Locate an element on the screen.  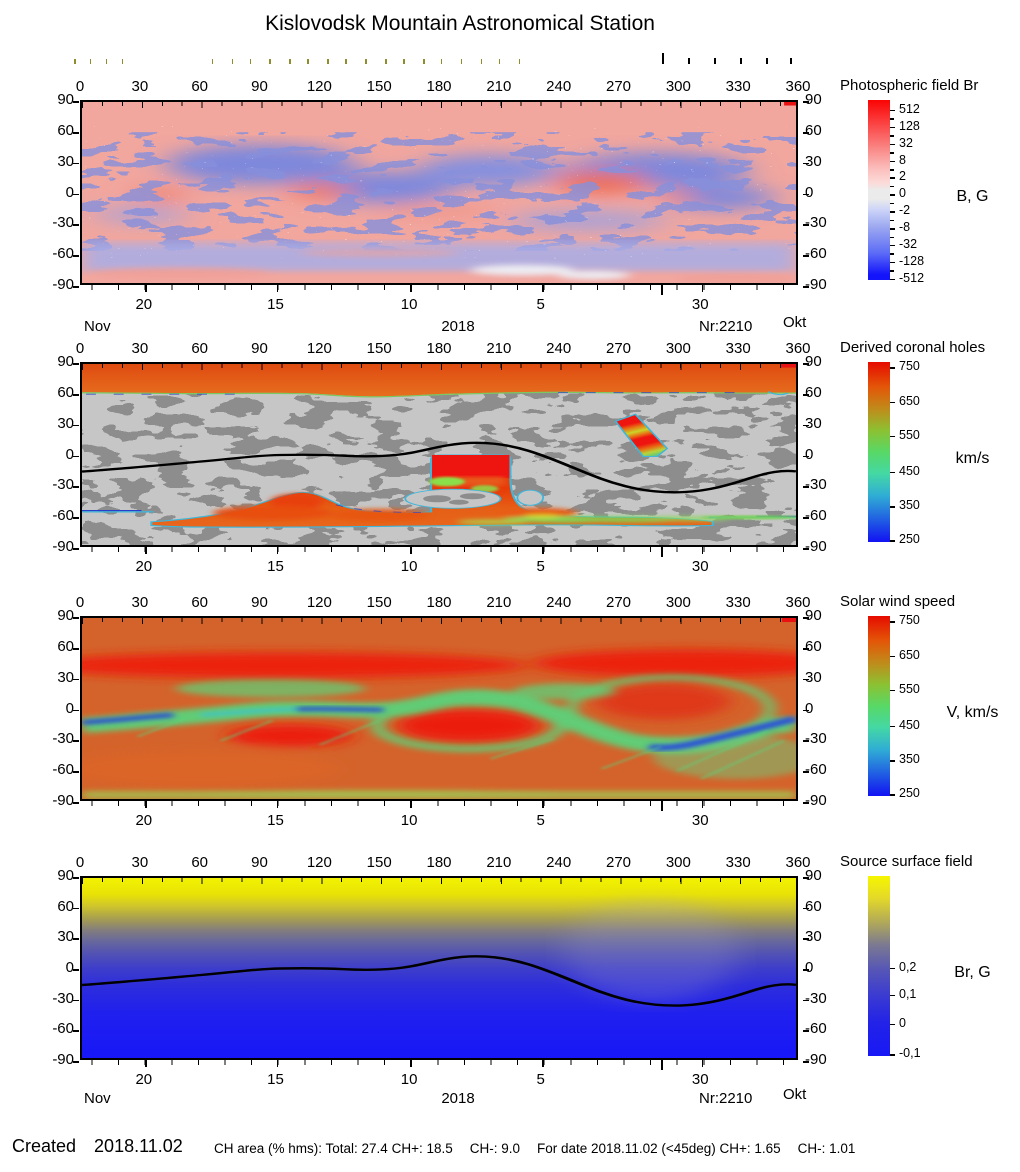
date-tick-label: 15 is located at coordinates (275, 1079).